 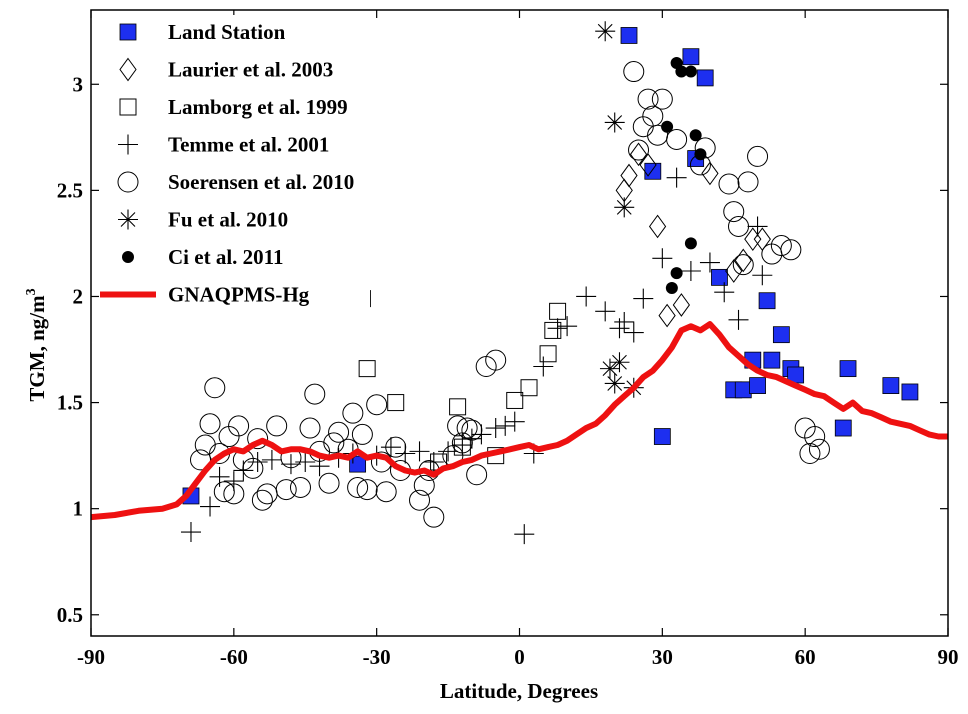 What do you see at coordinates (78, 509) in the screenshot?
I see `y-tick-label-1: 1` at bounding box center [78, 509].